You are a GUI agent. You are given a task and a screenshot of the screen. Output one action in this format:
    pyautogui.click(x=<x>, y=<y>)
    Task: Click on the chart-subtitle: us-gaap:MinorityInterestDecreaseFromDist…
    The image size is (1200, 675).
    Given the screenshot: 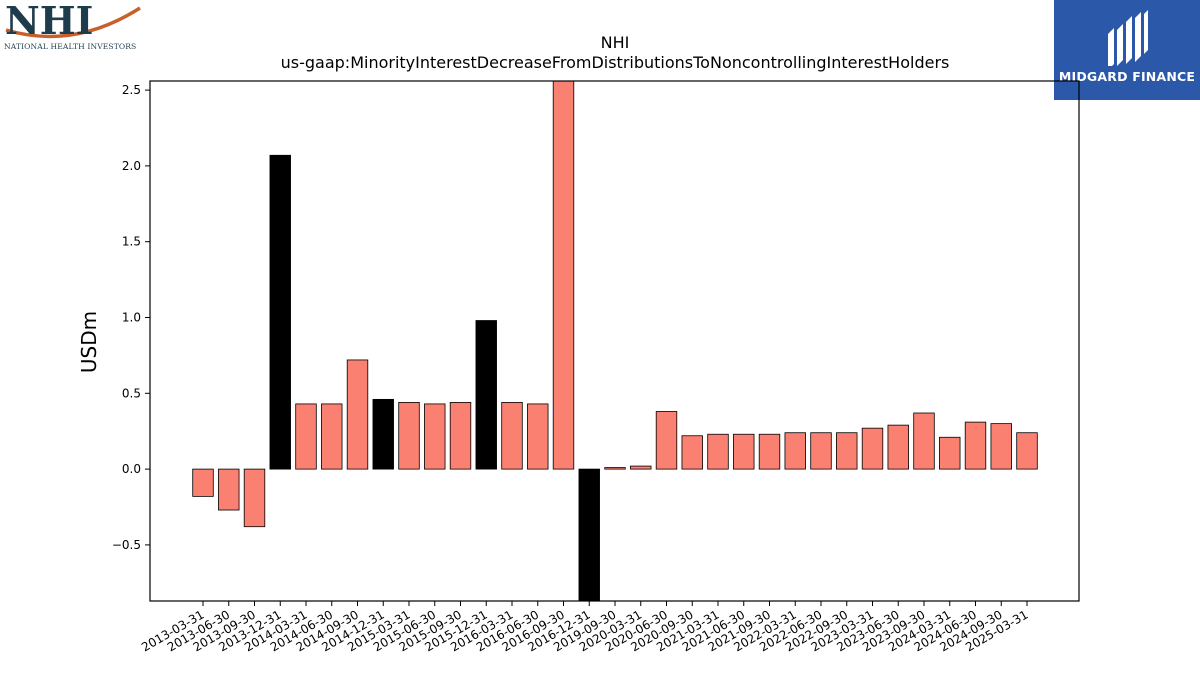 What is the action you would take?
    pyautogui.click(x=615, y=62)
    